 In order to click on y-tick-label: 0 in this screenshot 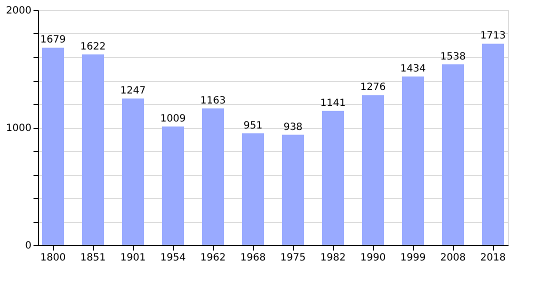, I will do `click(28, 246)`.